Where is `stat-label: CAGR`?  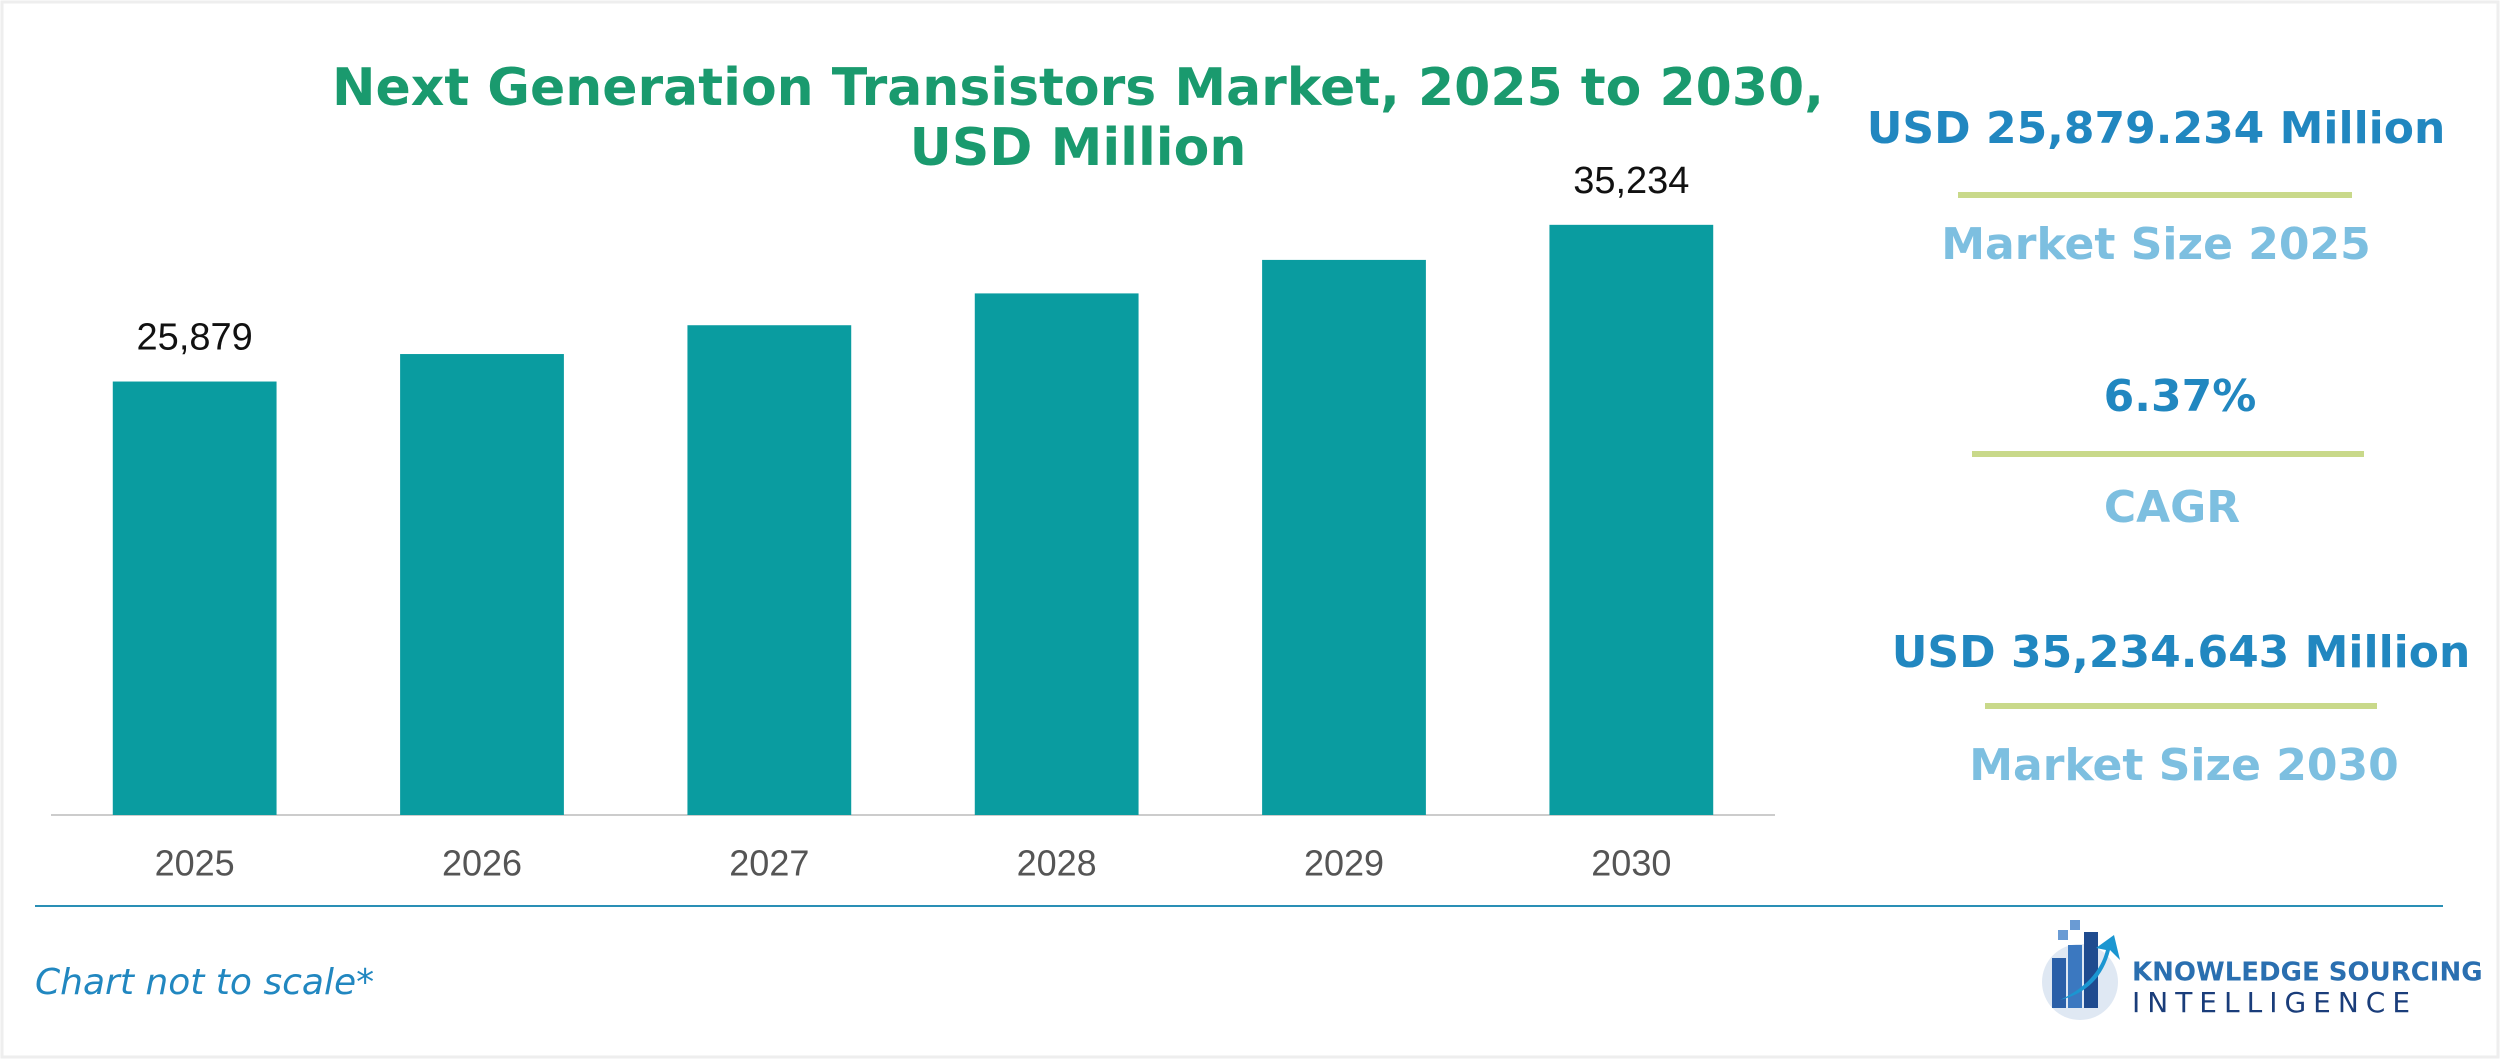
stat-label: CAGR is located at coordinates (2172, 507).